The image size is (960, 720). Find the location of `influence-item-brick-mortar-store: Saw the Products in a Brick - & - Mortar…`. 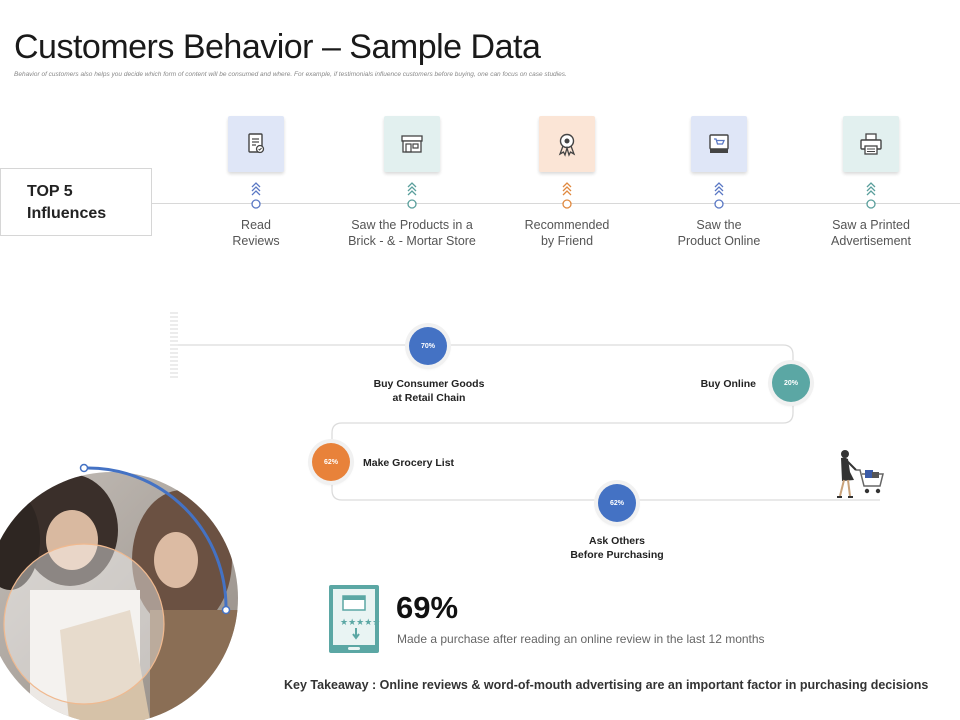

influence-item-brick-mortar-store: Saw the Products in a Brick - & - Mortar… is located at coordinates (412, 182).